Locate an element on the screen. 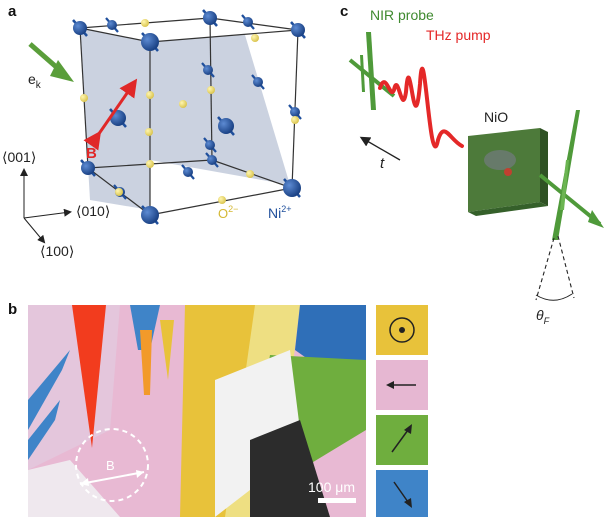 The image size is (607, 522). b-field-circle is located at coordinates (112, 465).